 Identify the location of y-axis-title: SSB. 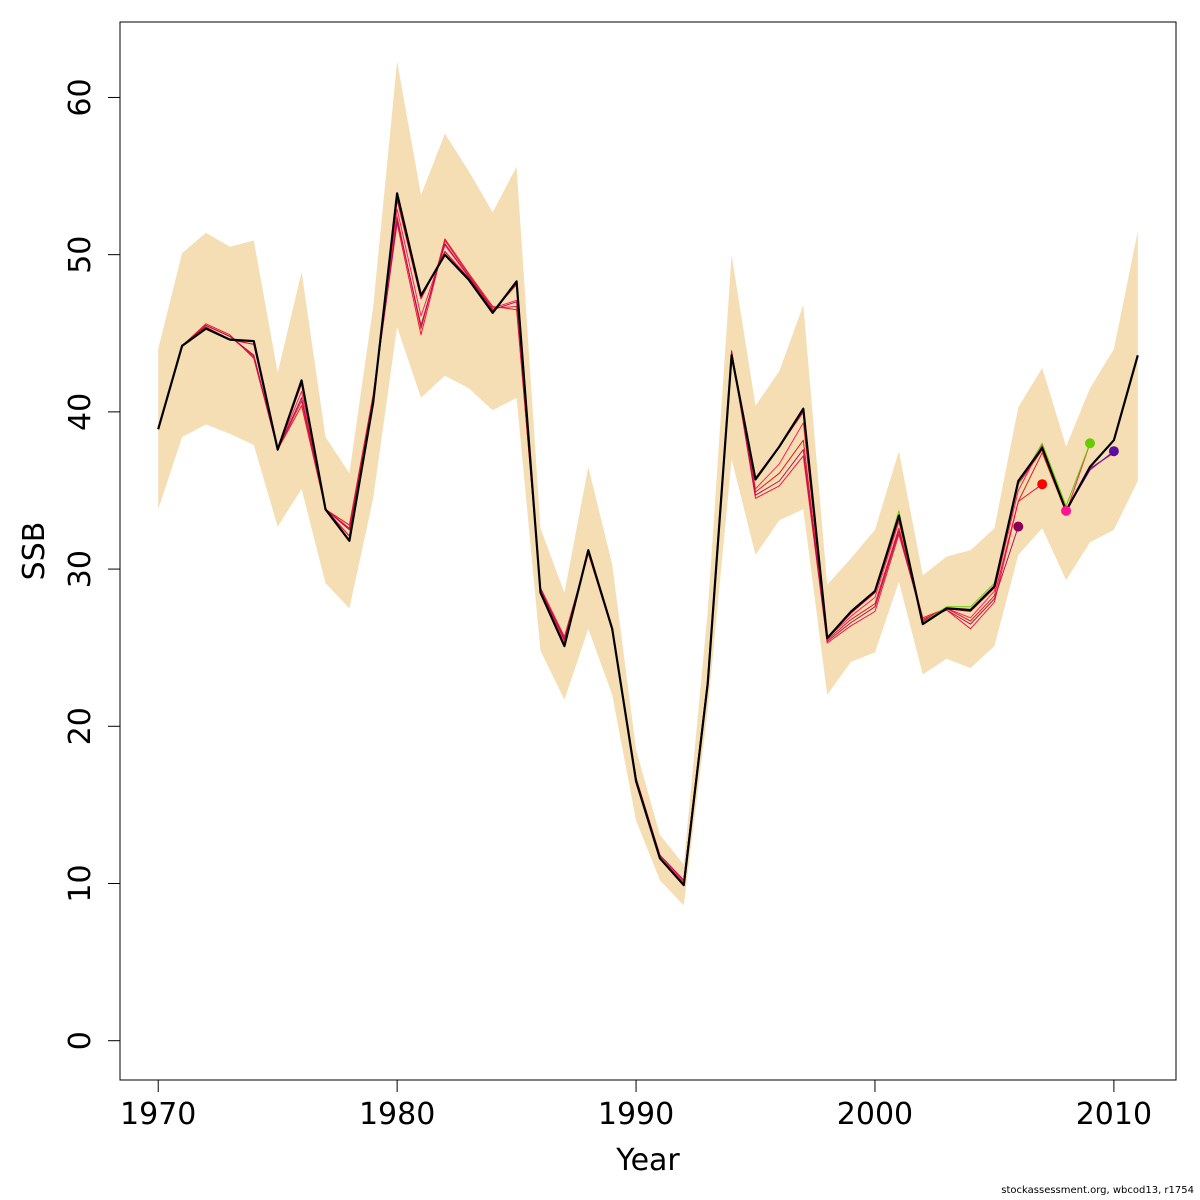
(34, 551).